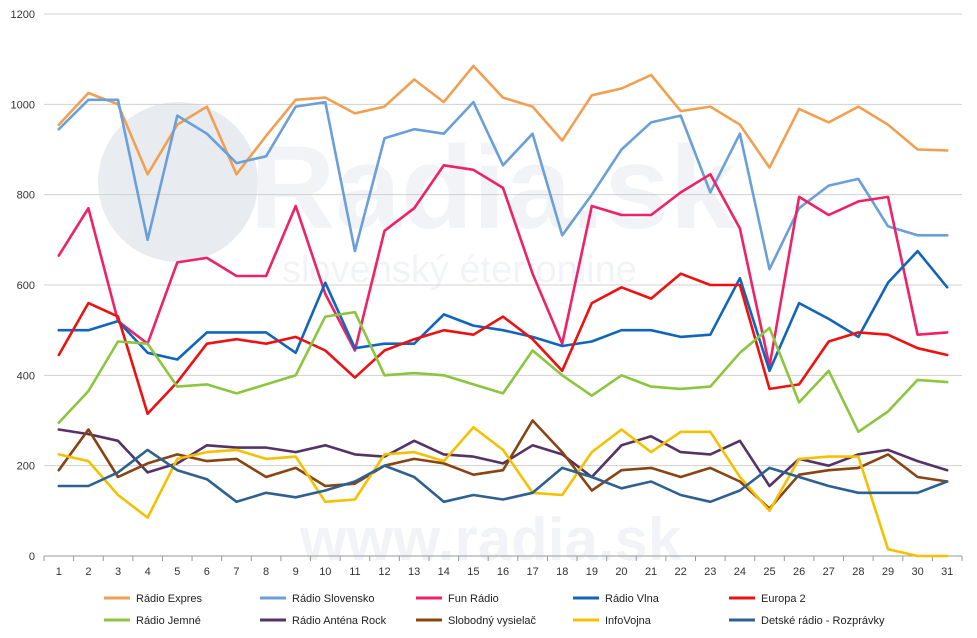 This screenshot has height=638, width=977. What do you see at coordinates (473, 572) in the screenshot?
I see `x-tick-label: 15` at bounding box center [473, 572].